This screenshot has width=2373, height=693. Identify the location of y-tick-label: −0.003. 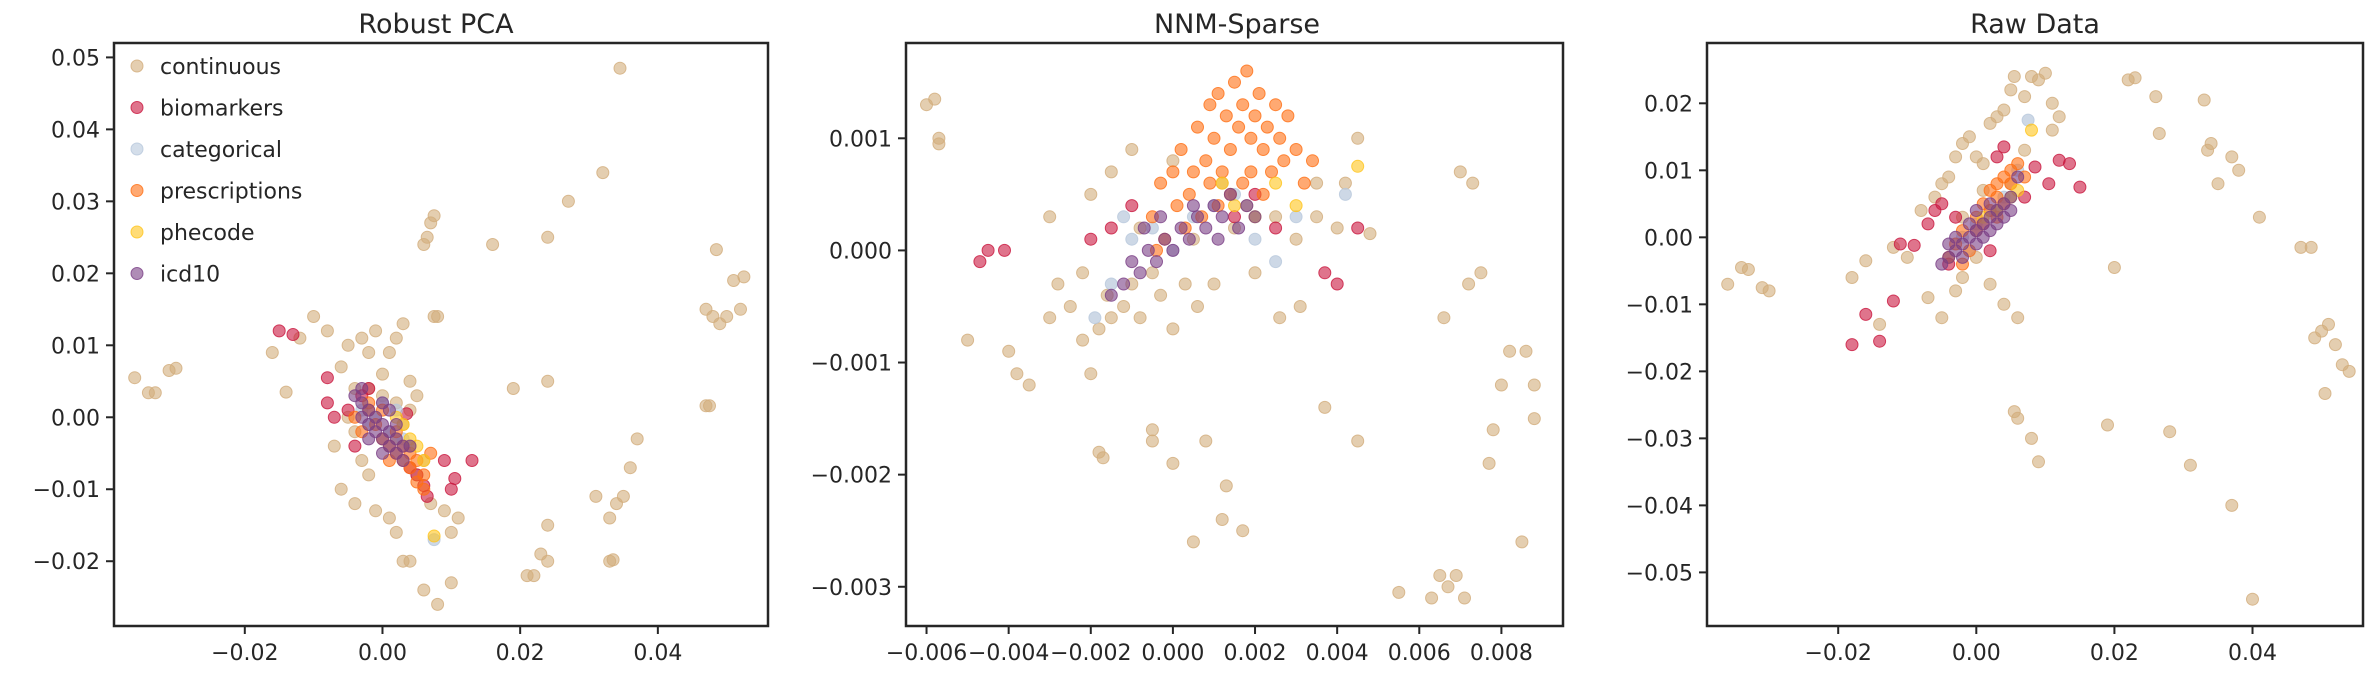
(851, 588).